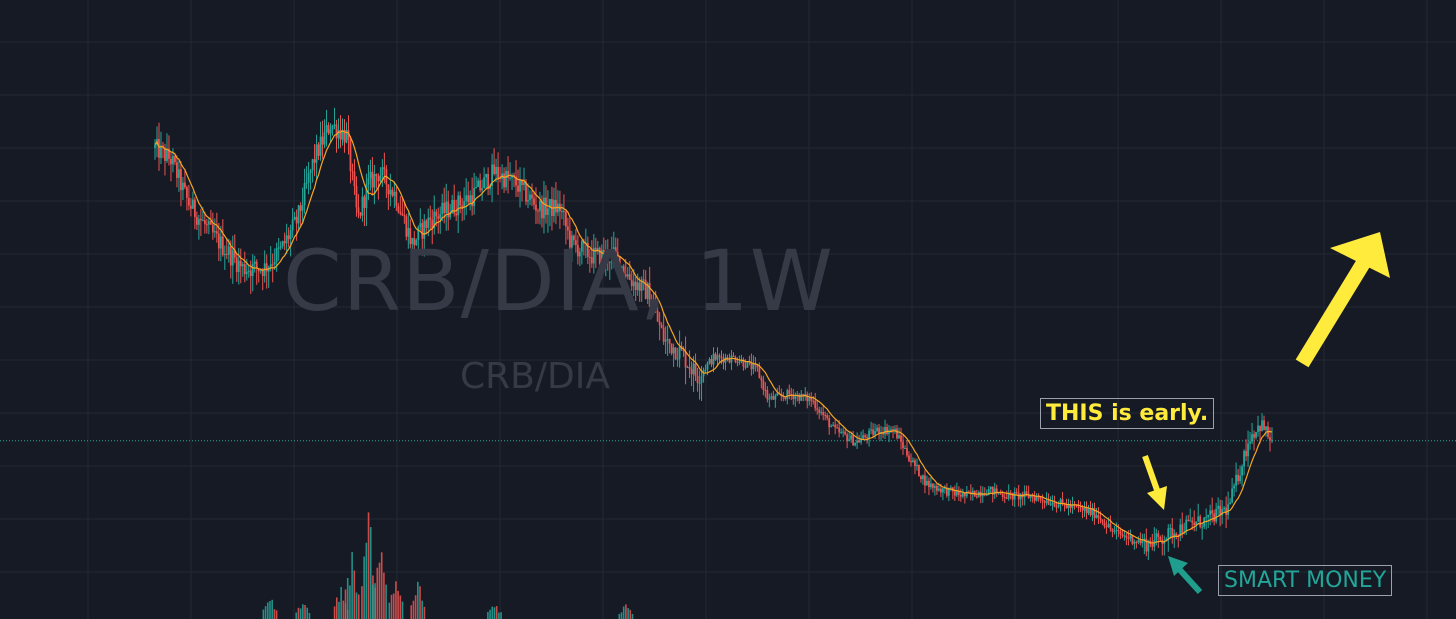 This screenshot has height=619, width=1456. What do you see at coordinates (1305, 580) in the screenshot?
I see `smart-money-label: SMART MONEY` at bounding box center [1305, 580].